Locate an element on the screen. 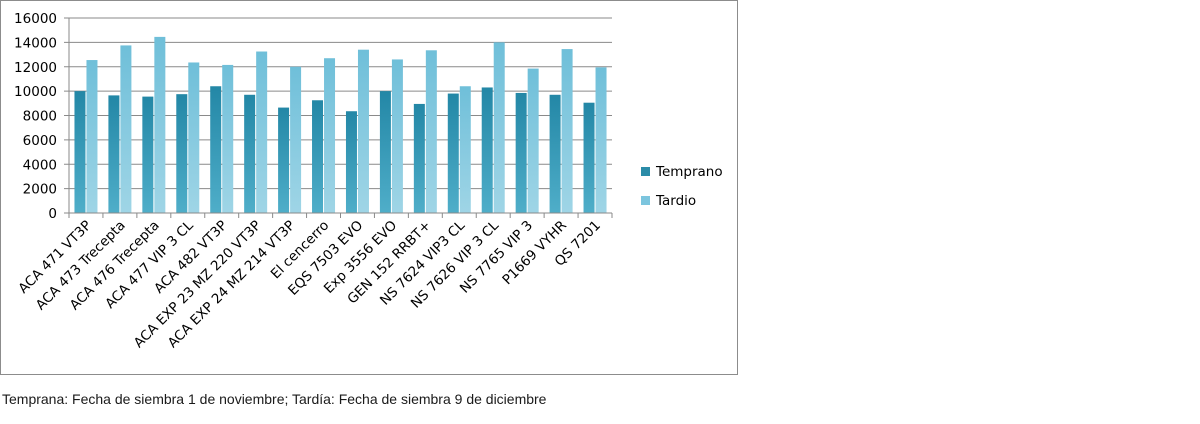  y-tick-label: 4000 is located at coordinates (40, 165).